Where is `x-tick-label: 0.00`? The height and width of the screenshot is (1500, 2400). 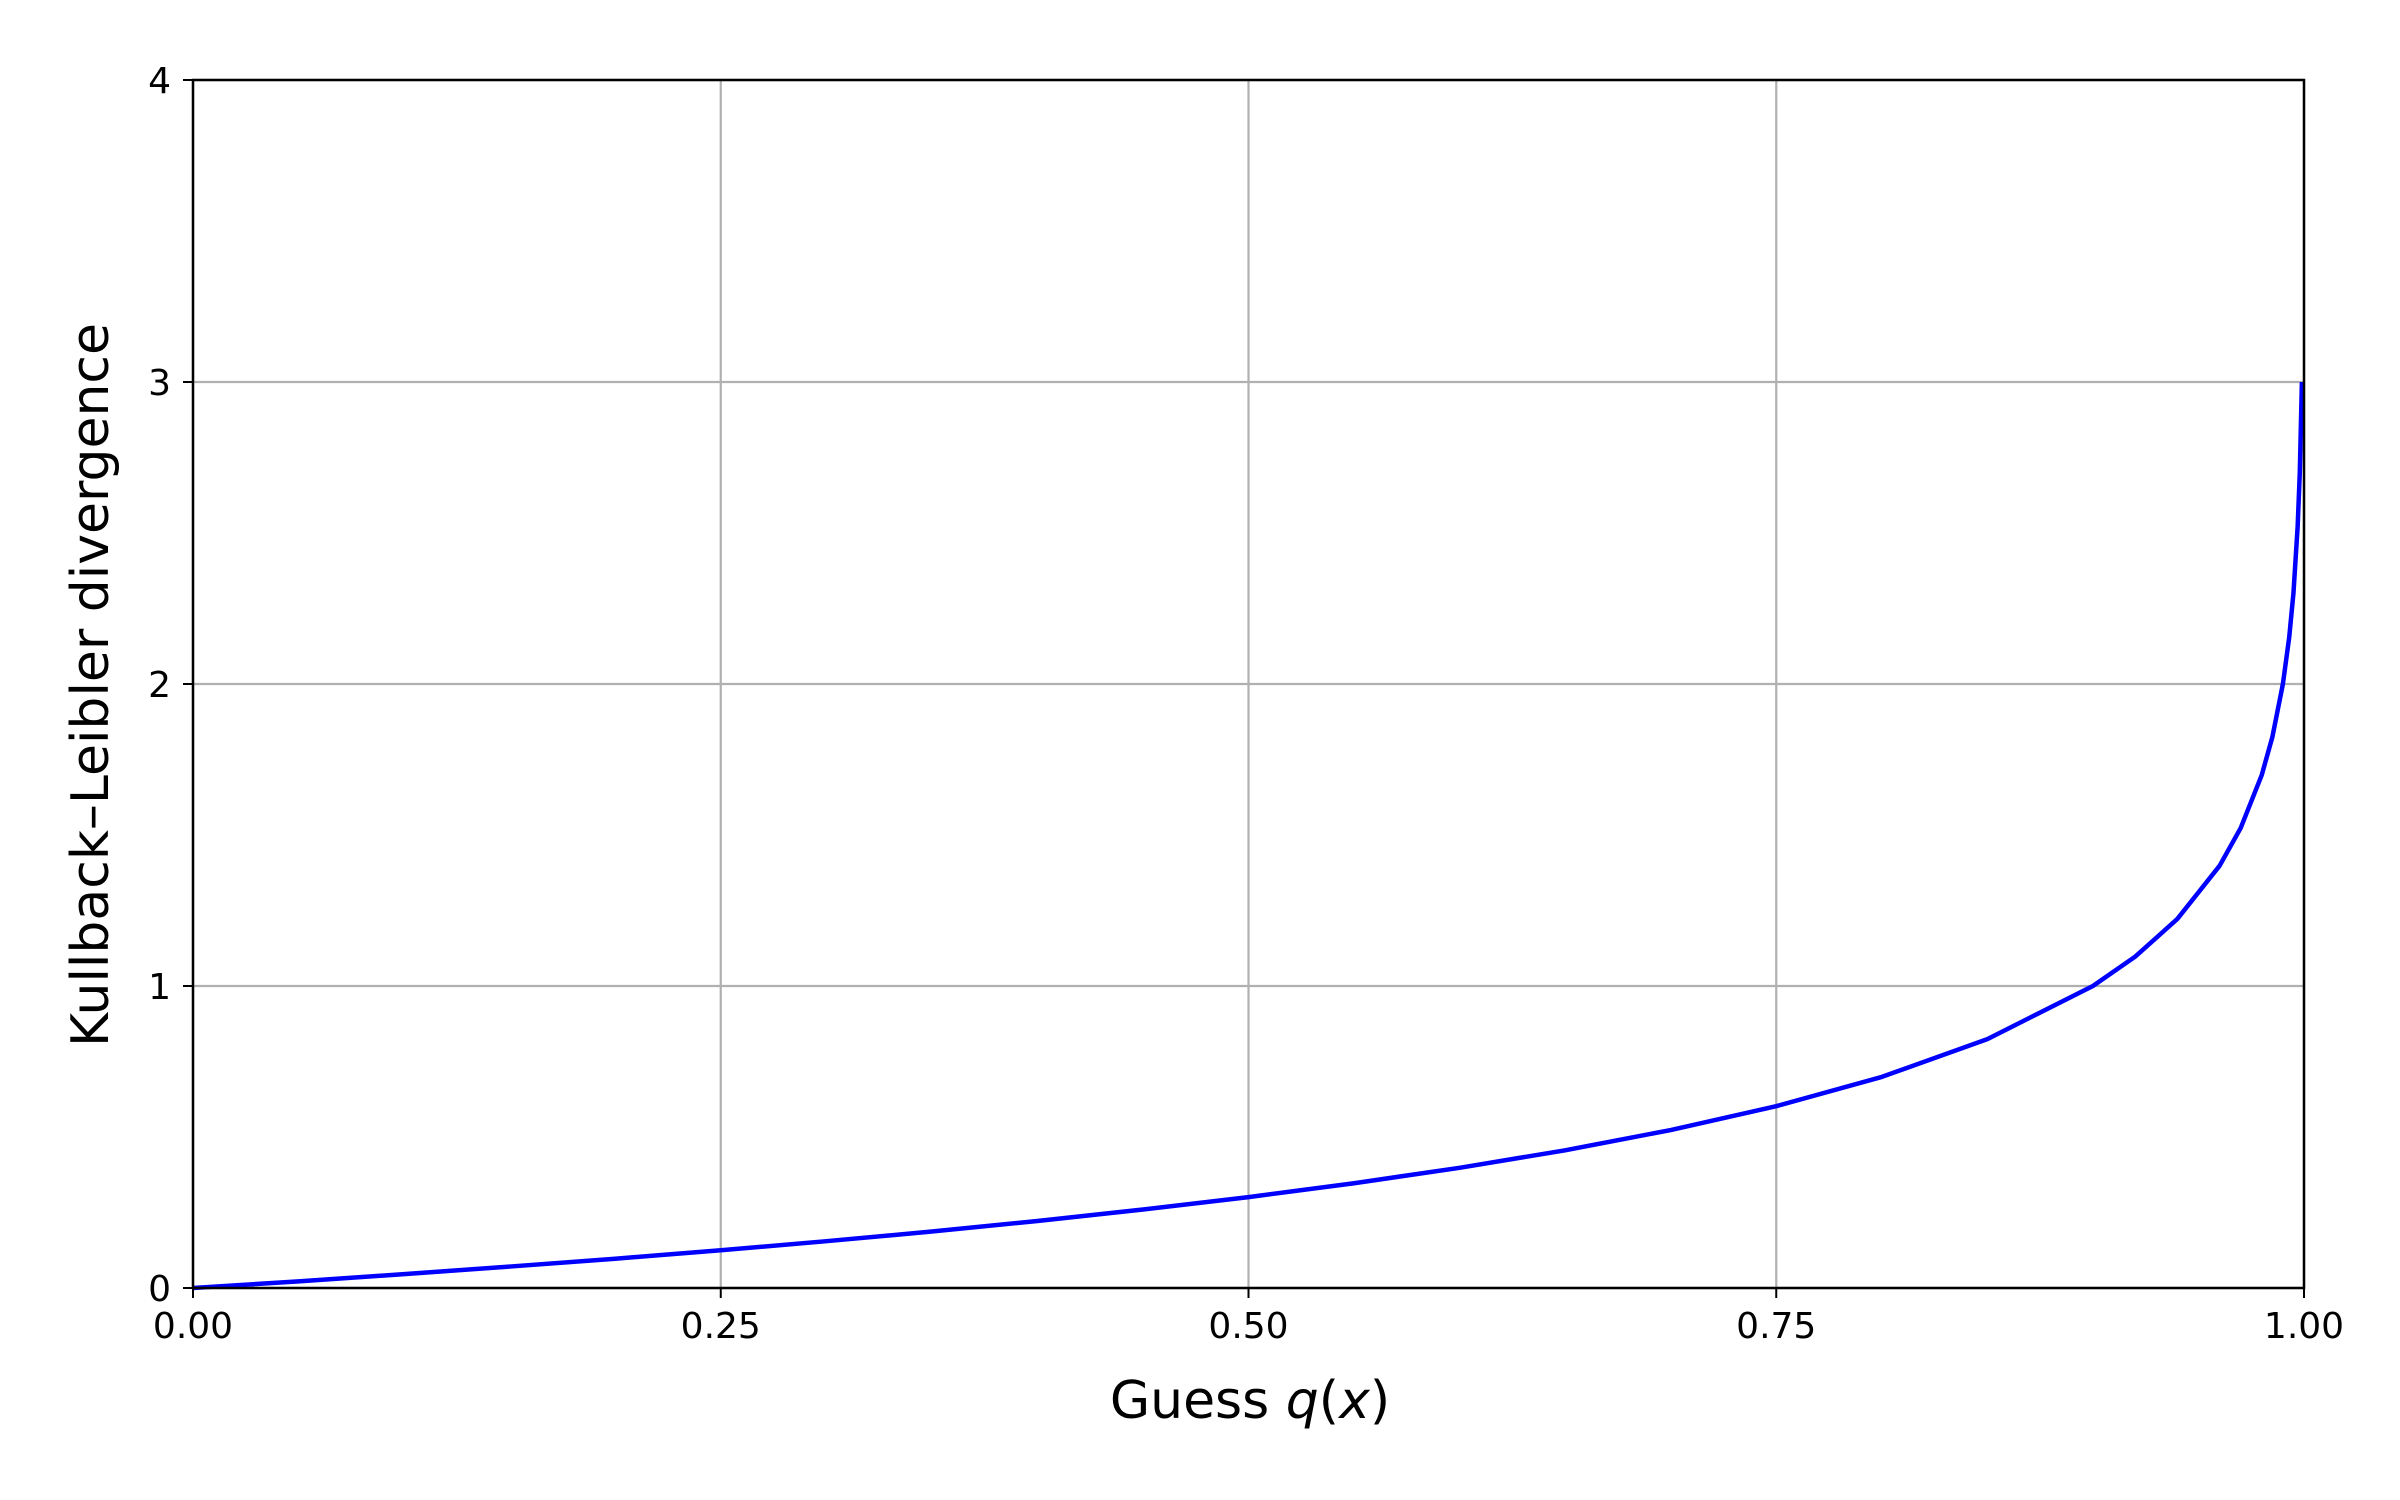
x-tick-label: 0.00 is located at coordinates (193, 1326).